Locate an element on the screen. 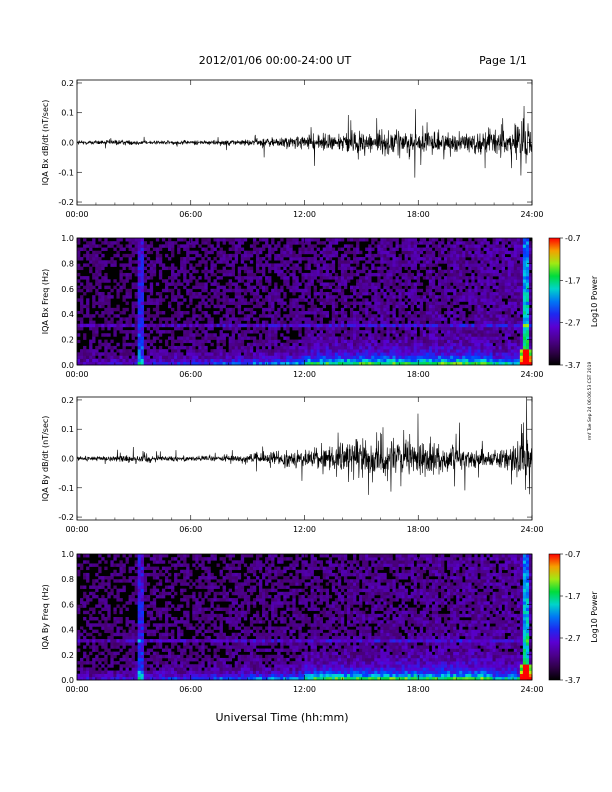 This screenshot has height=792, width=612. figure-title: 2012/01/06 00:00-24:00 UT is located at coordinates (275, 60).